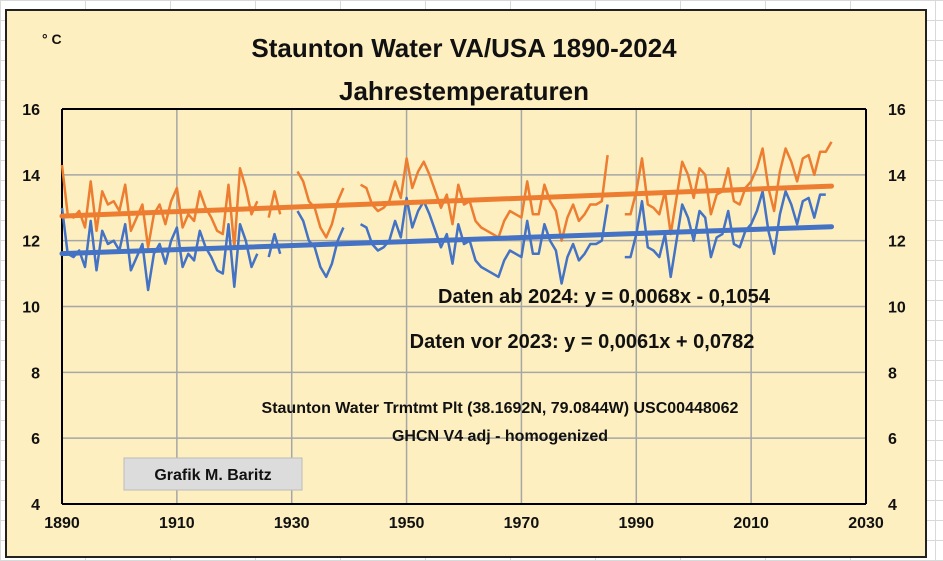 Image resolution: width=943 pixels, height=561 pixels. What do you see at coordinates (35, 439) in the screenshot?
I see `y-tick-label-left: 6` at bounding box center [35, 439].